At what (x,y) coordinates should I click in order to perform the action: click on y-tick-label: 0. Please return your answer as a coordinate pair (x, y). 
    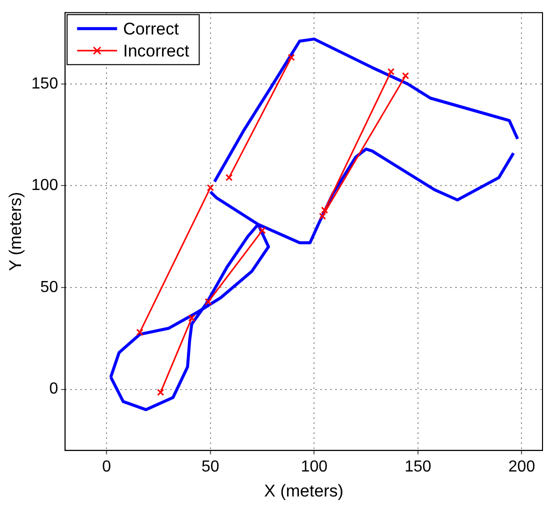
    Looking at the image, I should click on (53, 389).